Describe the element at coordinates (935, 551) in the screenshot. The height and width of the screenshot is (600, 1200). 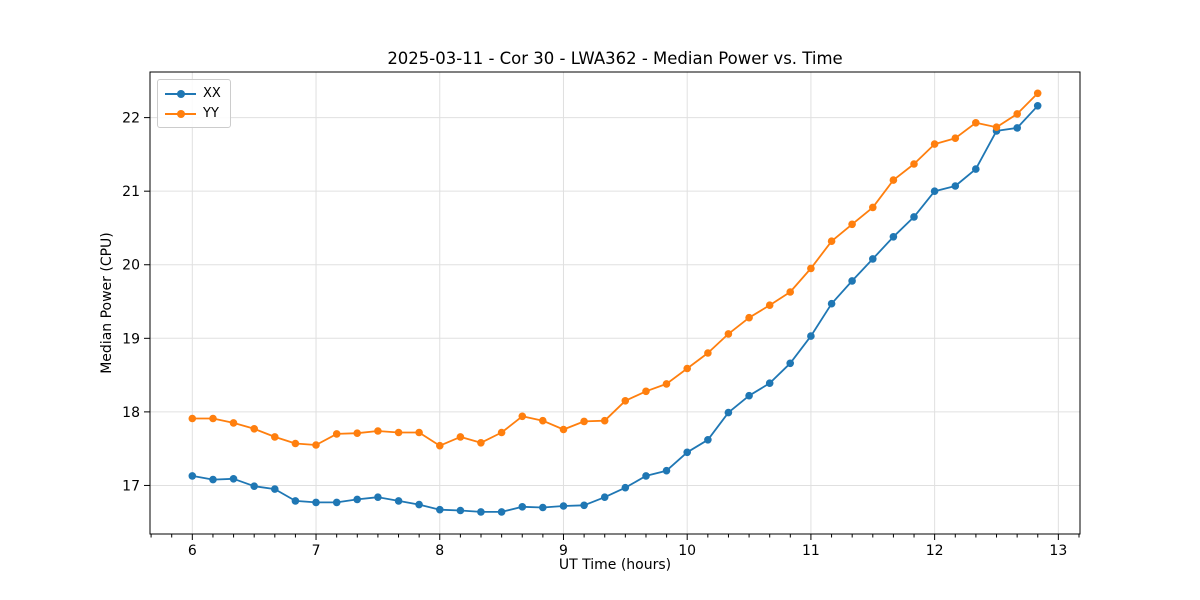
I see `x-tick-label: 12` at that location.